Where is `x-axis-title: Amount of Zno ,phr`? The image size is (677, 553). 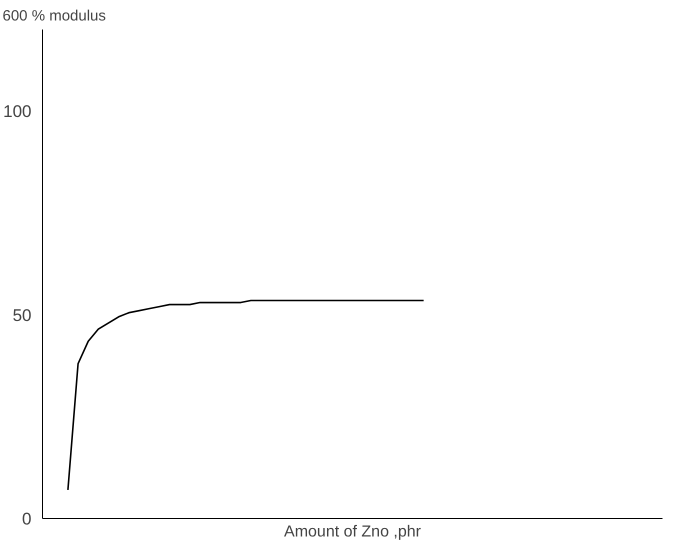
x-axis-title: Amount of Zno ,phr is located at coordinates (353, 532).